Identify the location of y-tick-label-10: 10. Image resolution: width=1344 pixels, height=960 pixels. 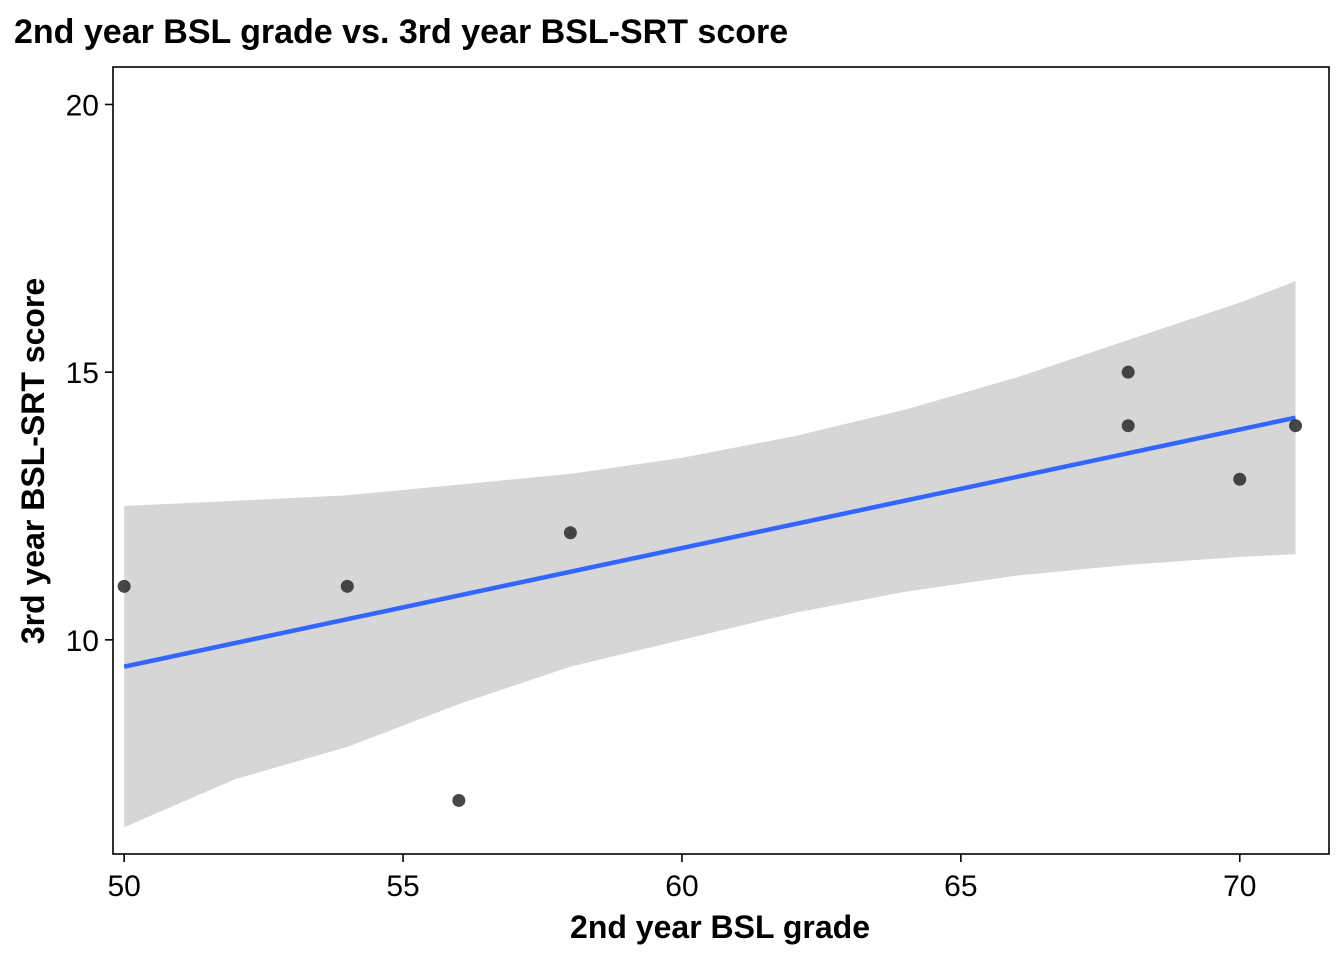
(82, 641).